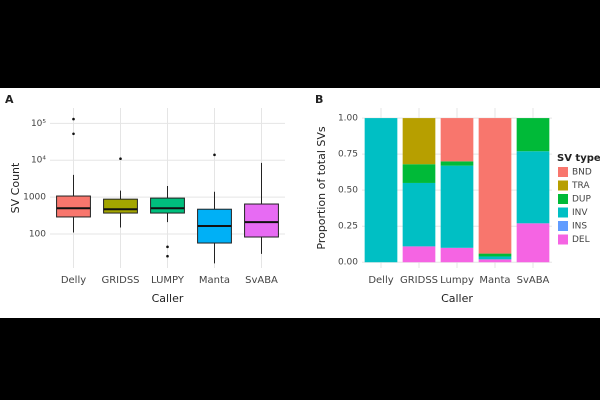 The width and height of the screenshot is (600, 400). What do you see at coordinates (37, 235) in the screenshot?
I see `y-tick-label: 100` at bounding box center [37, 235].